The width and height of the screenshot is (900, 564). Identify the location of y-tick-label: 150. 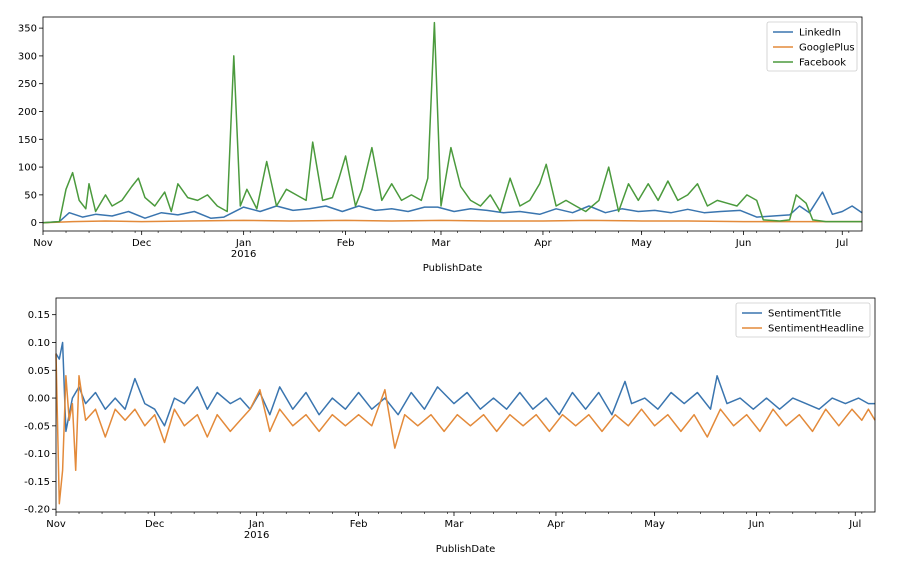
(27, 140).